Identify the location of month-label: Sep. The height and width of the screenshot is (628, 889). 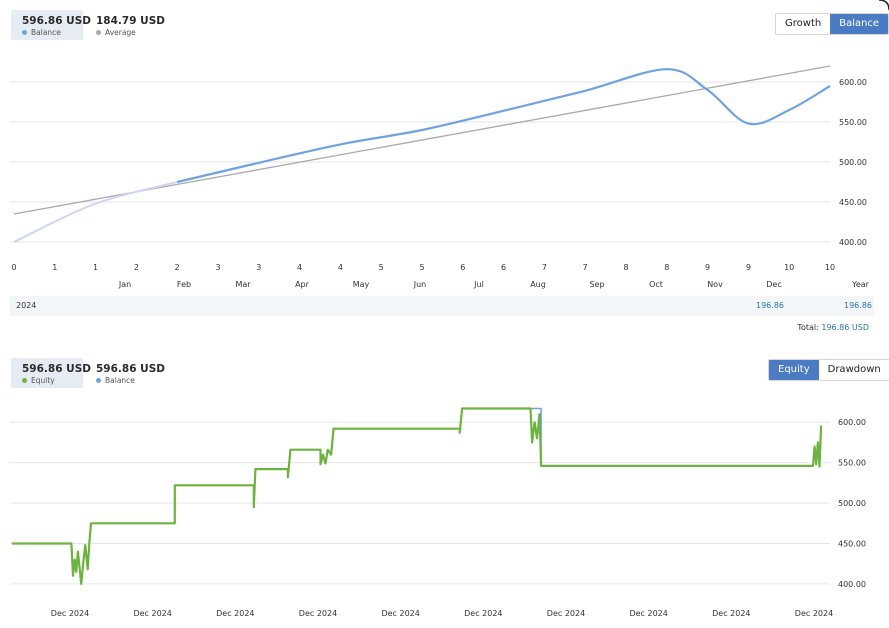
(596, 284).